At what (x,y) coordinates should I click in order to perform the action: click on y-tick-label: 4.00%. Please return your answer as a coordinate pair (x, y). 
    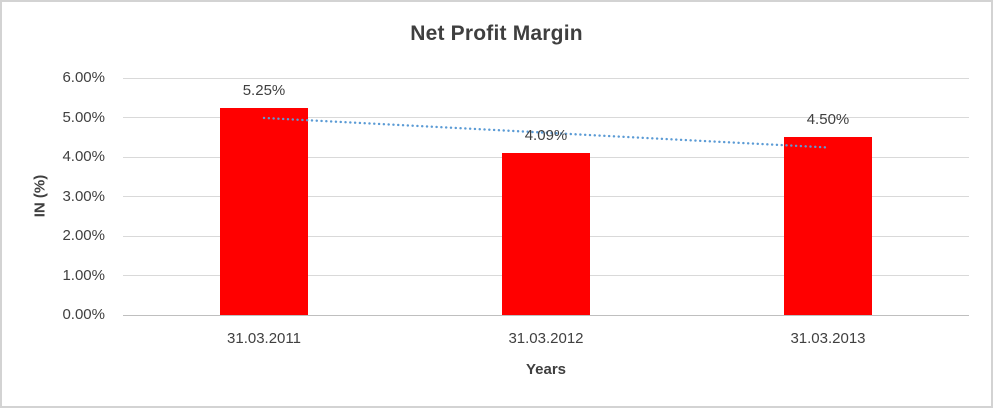
    Looking at the image, I should click on (83, 156).